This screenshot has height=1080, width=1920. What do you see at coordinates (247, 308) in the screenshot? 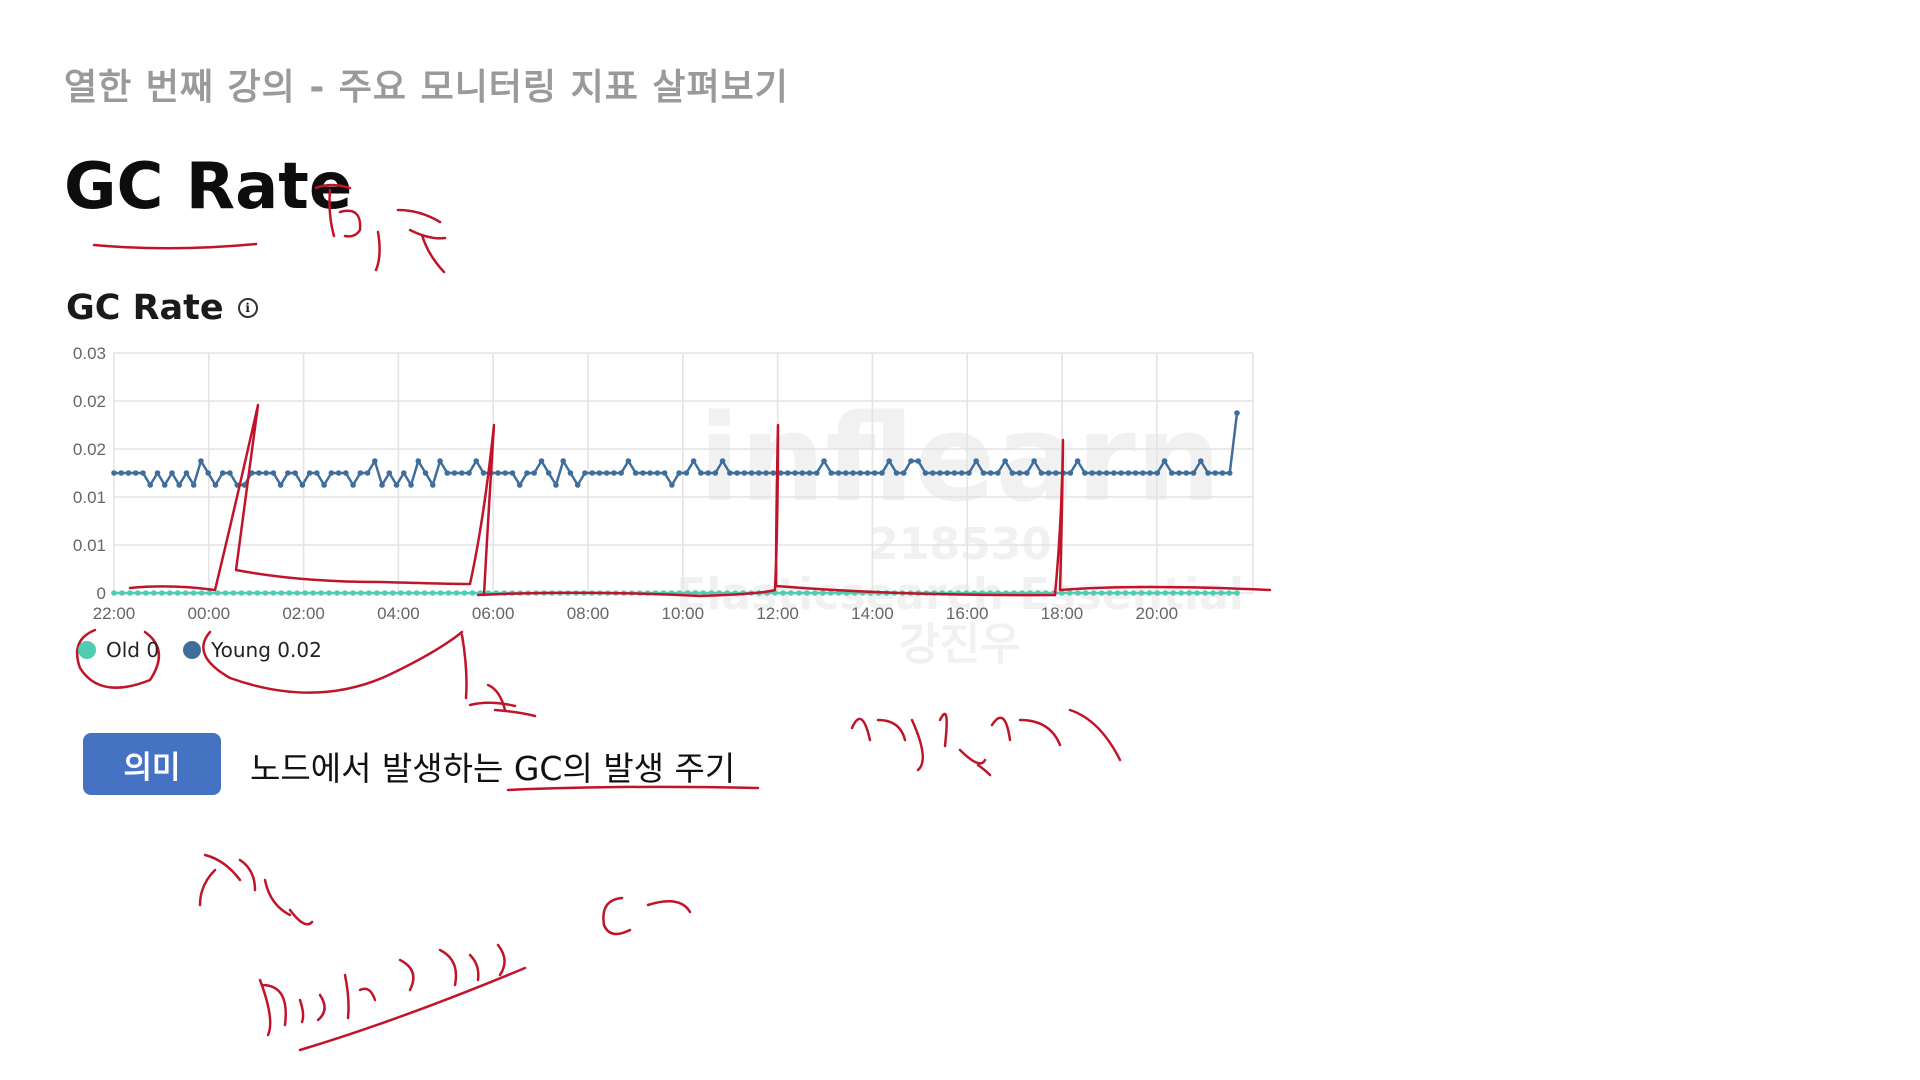
I see `info-icon: i` at bounding box center [247, 308].